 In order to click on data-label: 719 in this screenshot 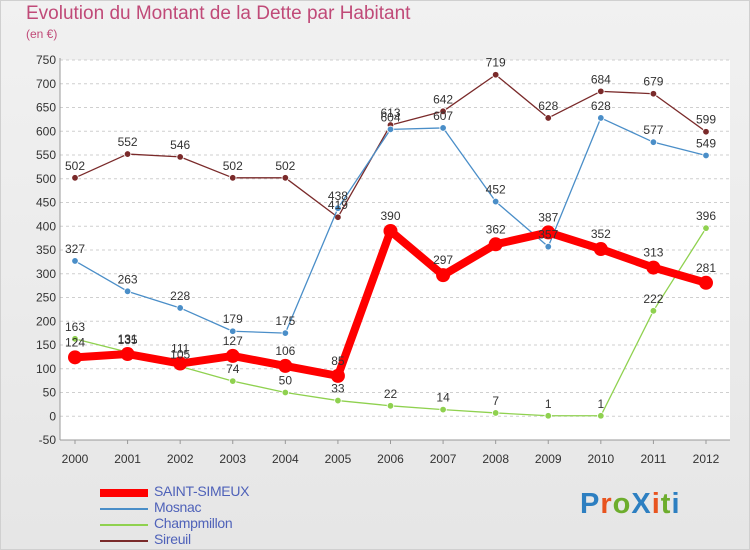, I will do `click(496, 63)`.